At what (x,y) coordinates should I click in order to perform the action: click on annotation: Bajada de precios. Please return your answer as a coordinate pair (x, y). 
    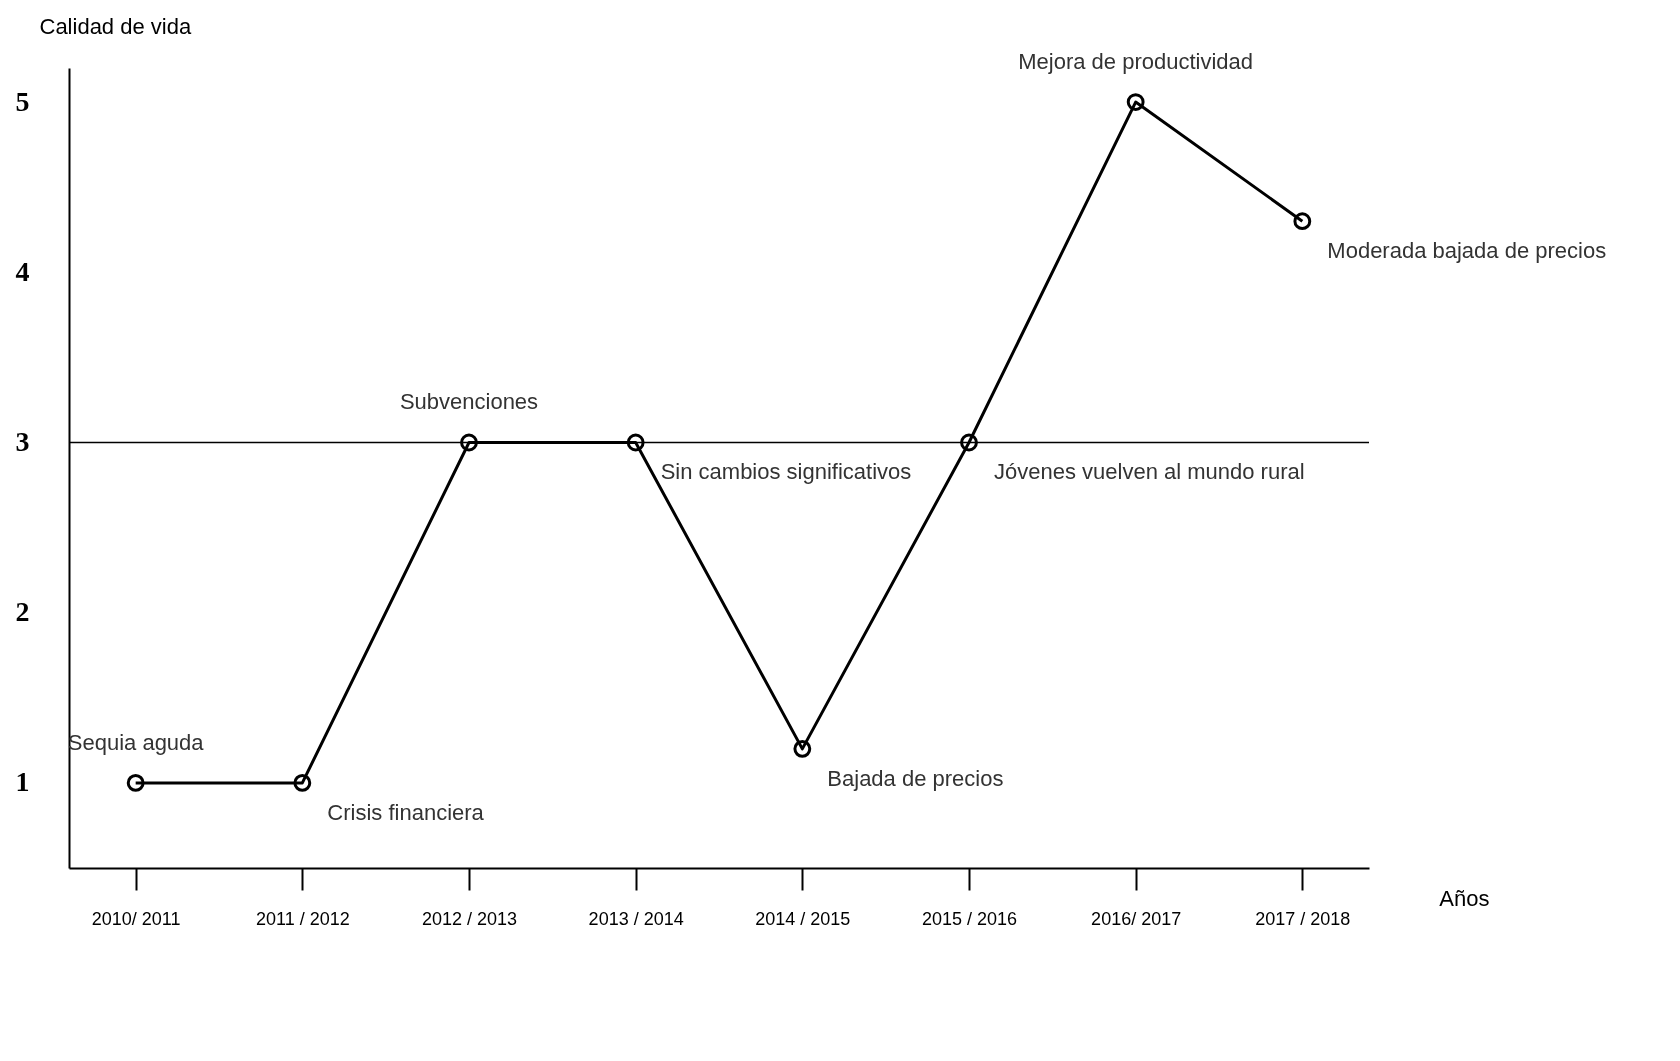
    Looking at the image, I should click on (915, 778).